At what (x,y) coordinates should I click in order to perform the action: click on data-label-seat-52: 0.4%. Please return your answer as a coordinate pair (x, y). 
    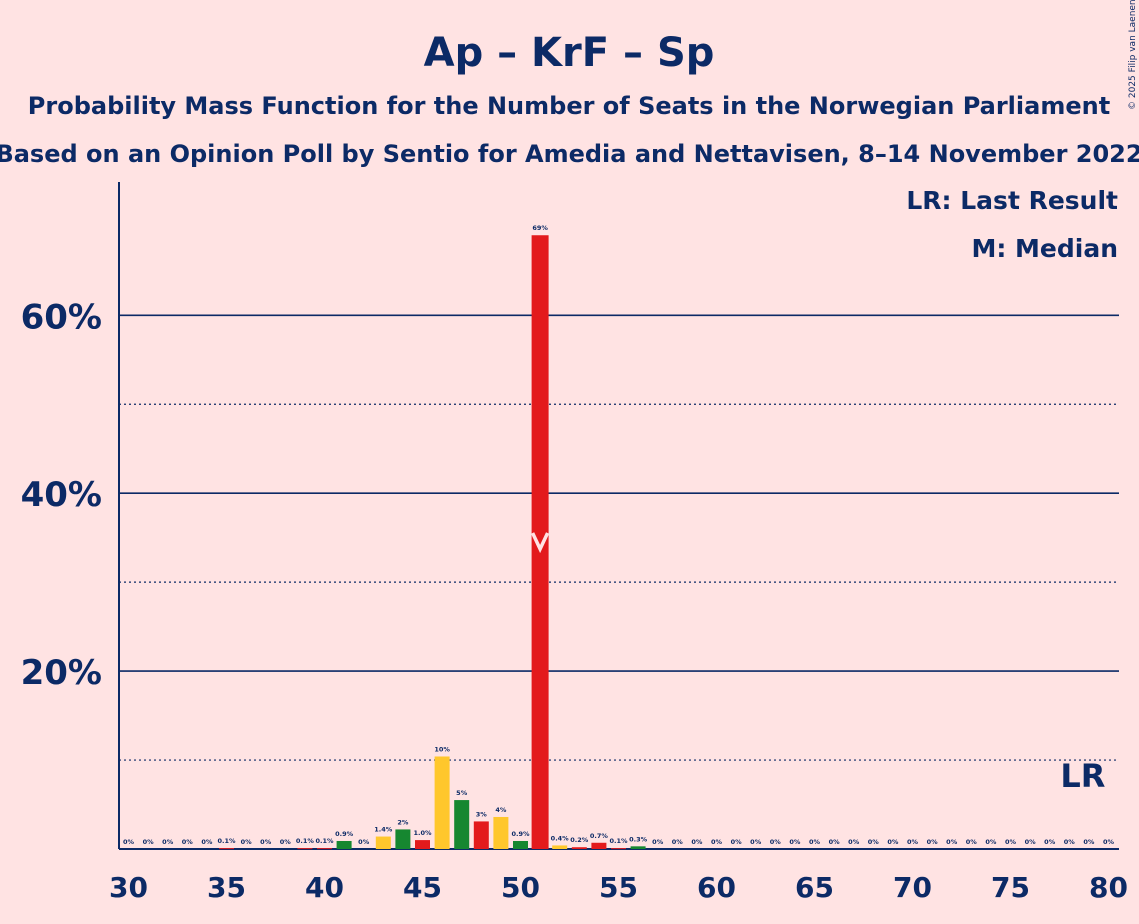
    Looking at the image, I should click on (560, 838).